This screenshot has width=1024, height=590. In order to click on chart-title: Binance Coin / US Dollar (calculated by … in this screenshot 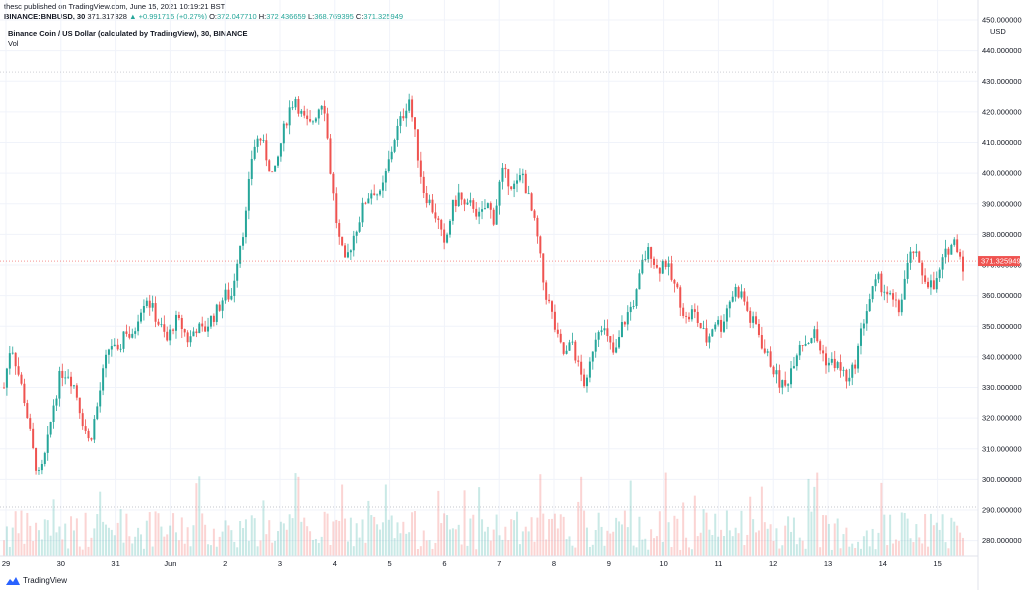, I will do `click(128, 33)`.